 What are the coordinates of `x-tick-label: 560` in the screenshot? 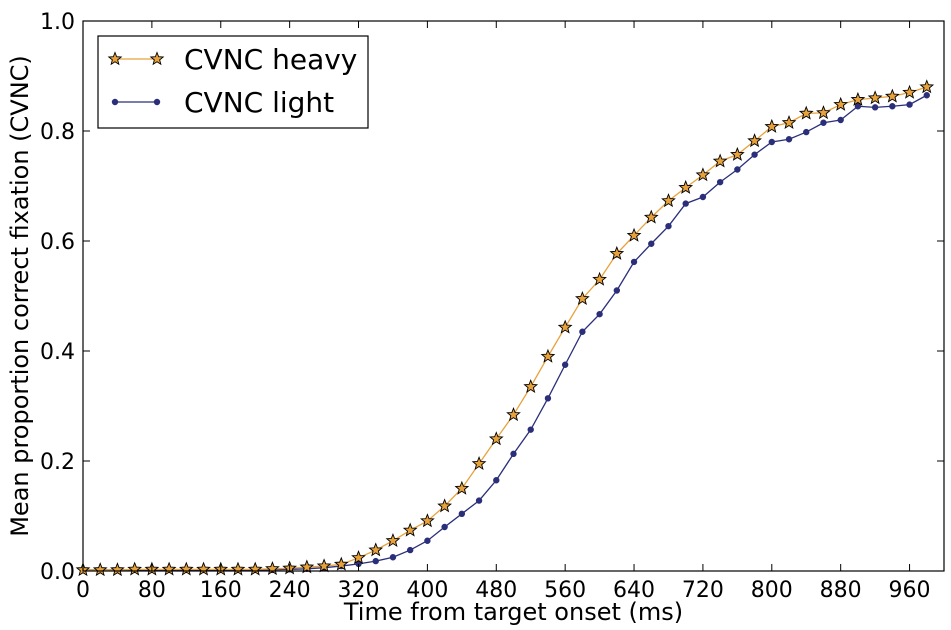 It's located at (565, 590).